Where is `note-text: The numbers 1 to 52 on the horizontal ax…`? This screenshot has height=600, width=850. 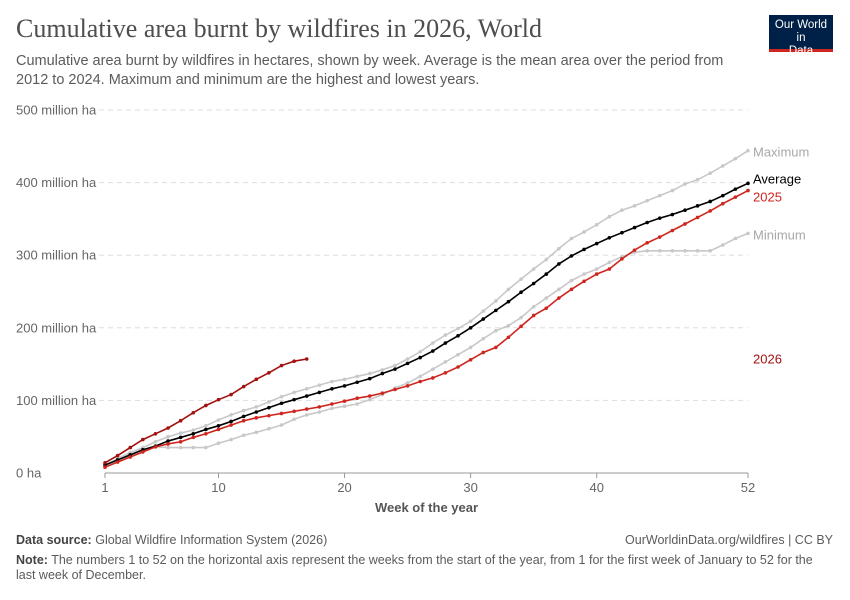
note-text: The numbers 1 to 52 on the horizontal ax… is located at coordinates (414, 567).